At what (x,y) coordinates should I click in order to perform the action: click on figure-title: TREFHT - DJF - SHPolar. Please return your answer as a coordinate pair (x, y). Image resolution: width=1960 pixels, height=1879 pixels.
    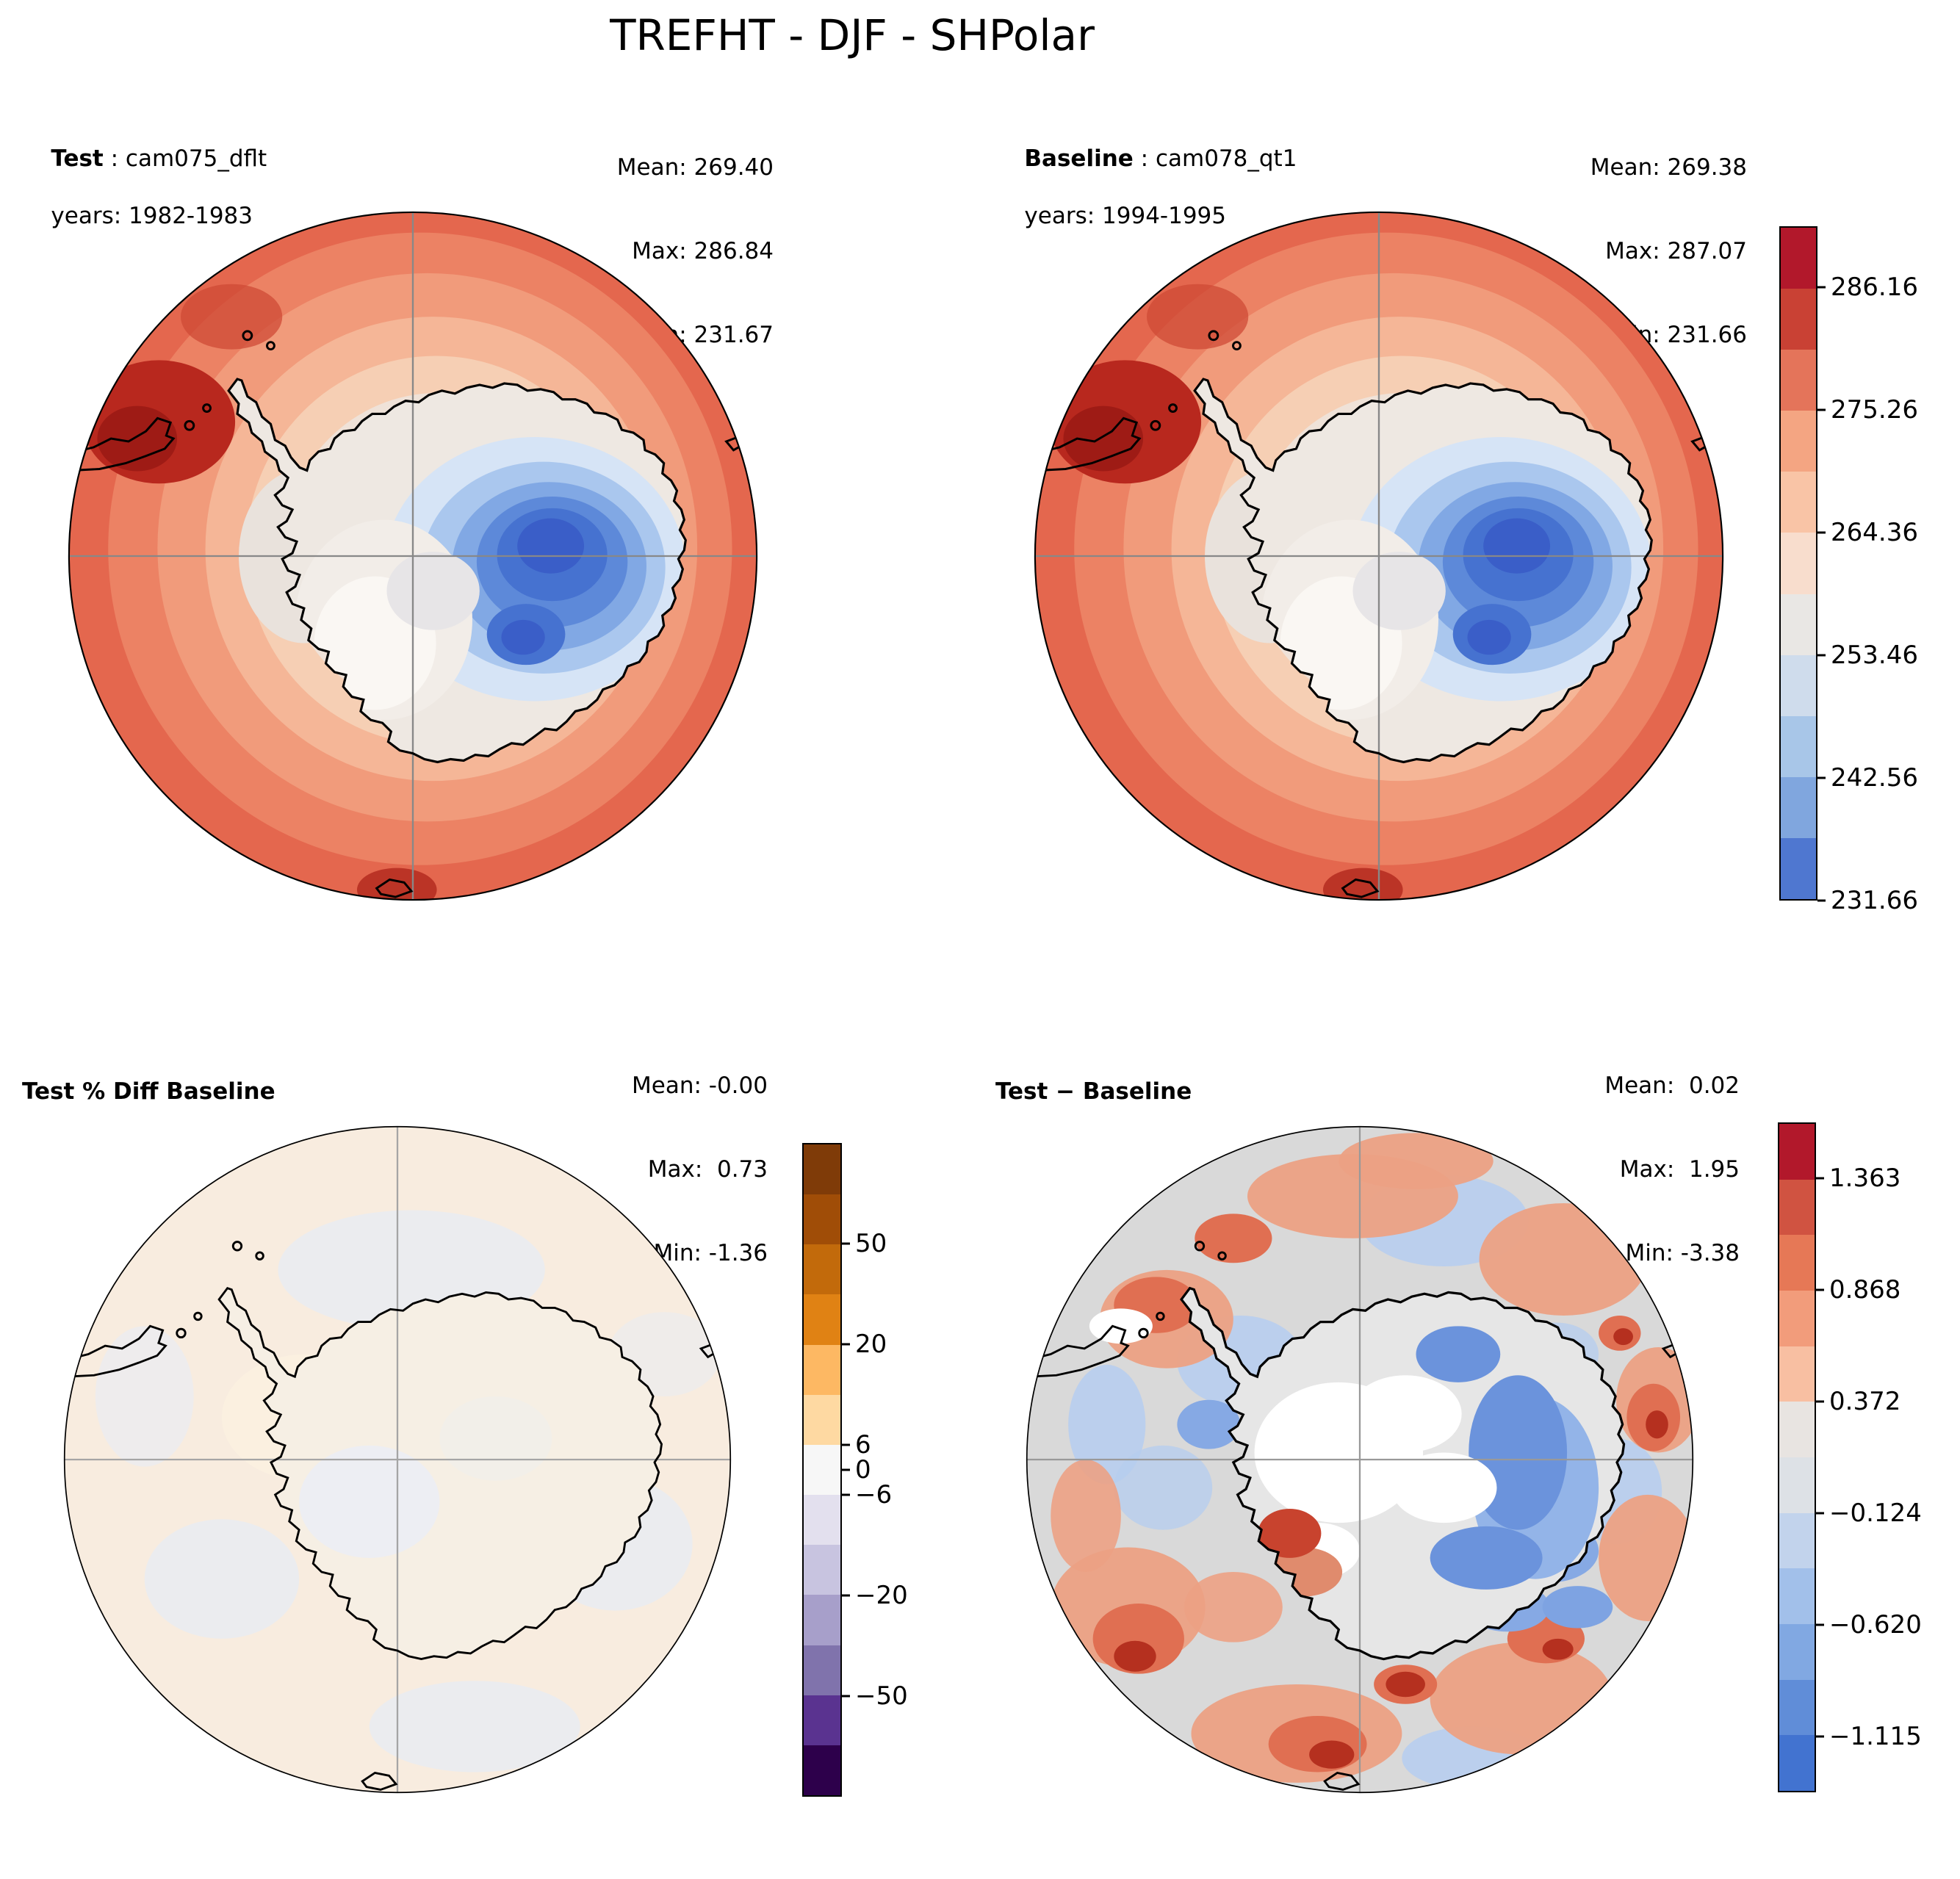
    Looking at the image, I should click on (852, 35).